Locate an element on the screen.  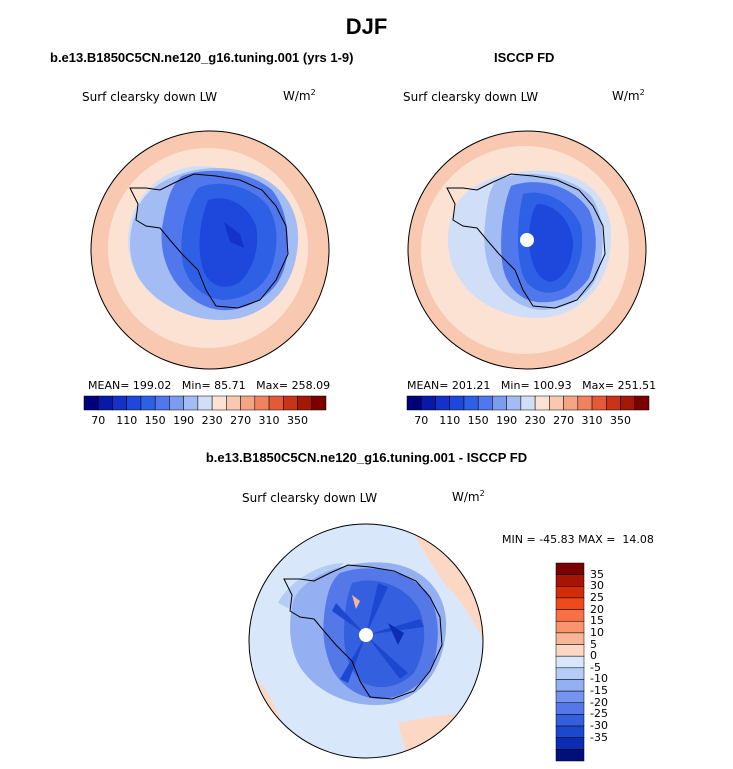
obs-colorbar-tick-label: 270 is located at coordinates (564, 420).